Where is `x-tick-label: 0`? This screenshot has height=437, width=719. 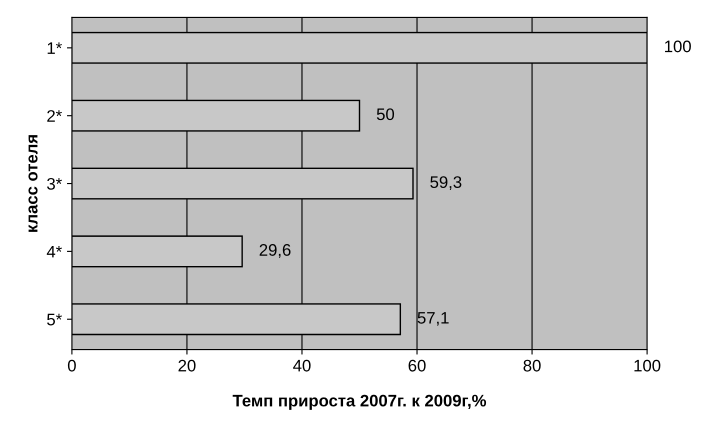 x-tick-label: 0 is located at coordinates (72, 366).